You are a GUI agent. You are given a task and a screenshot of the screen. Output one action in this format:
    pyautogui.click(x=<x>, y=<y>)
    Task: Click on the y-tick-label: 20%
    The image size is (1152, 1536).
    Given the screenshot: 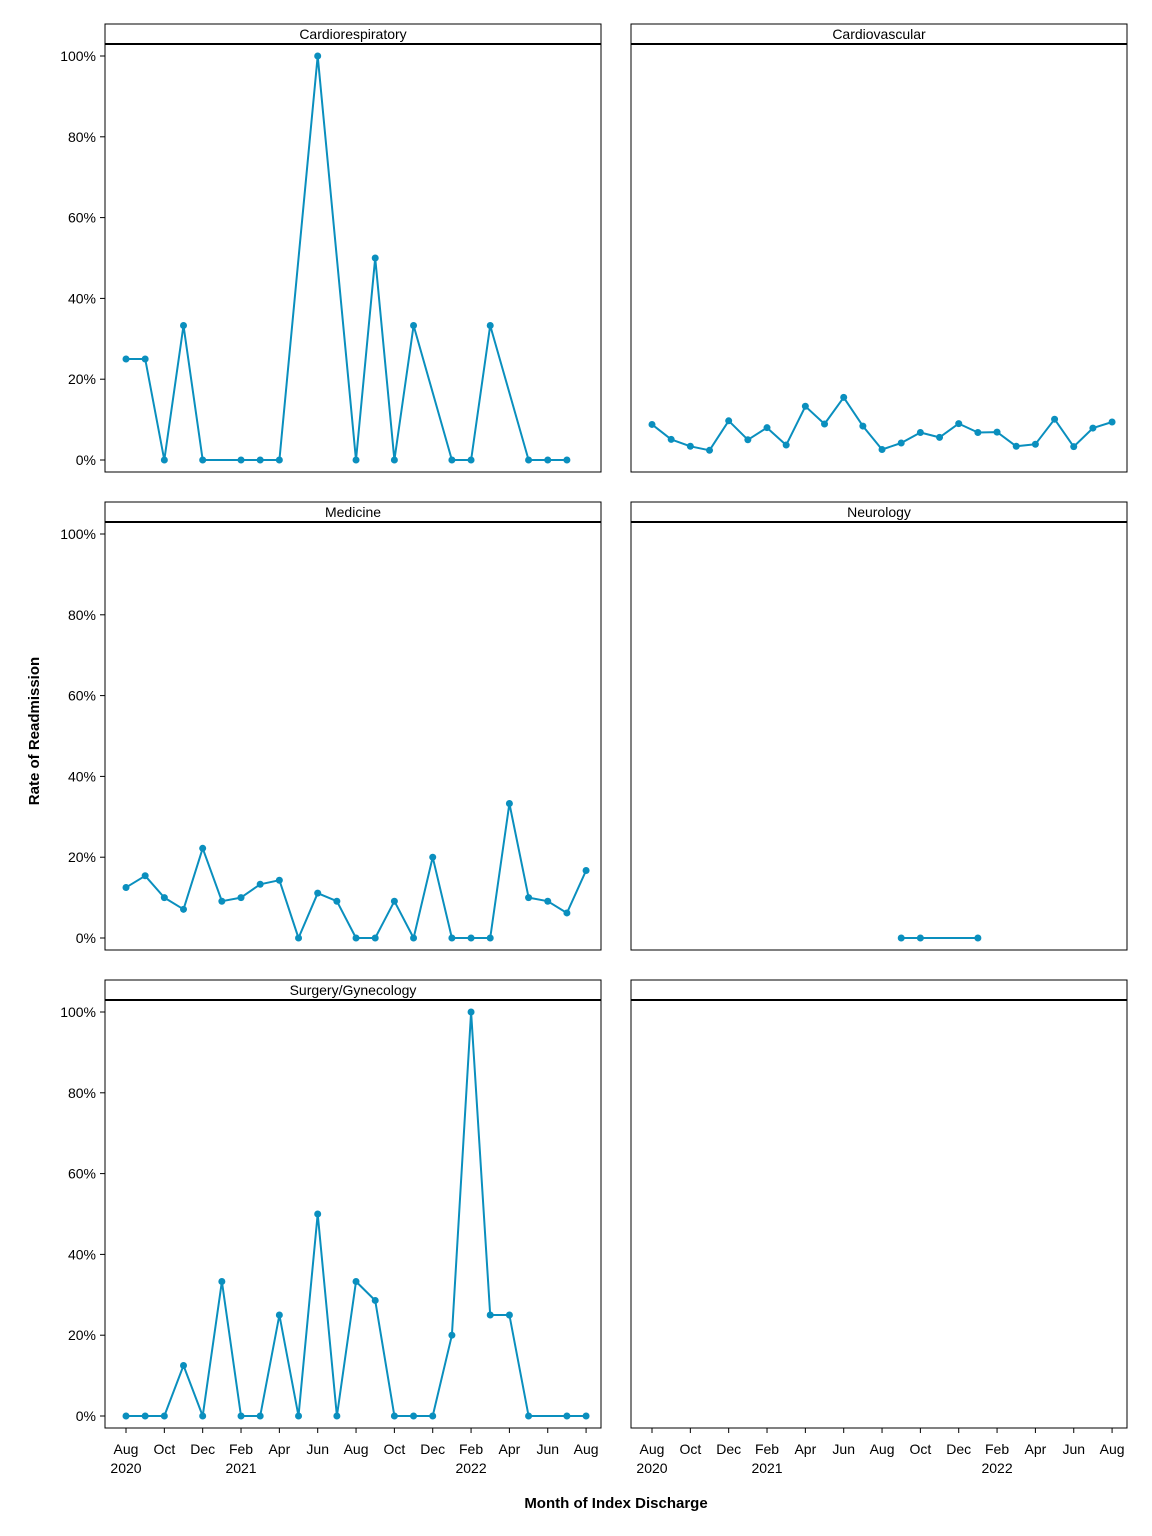 What is the action you would take?
    pyautogui.click(x=82, y=1335)
    